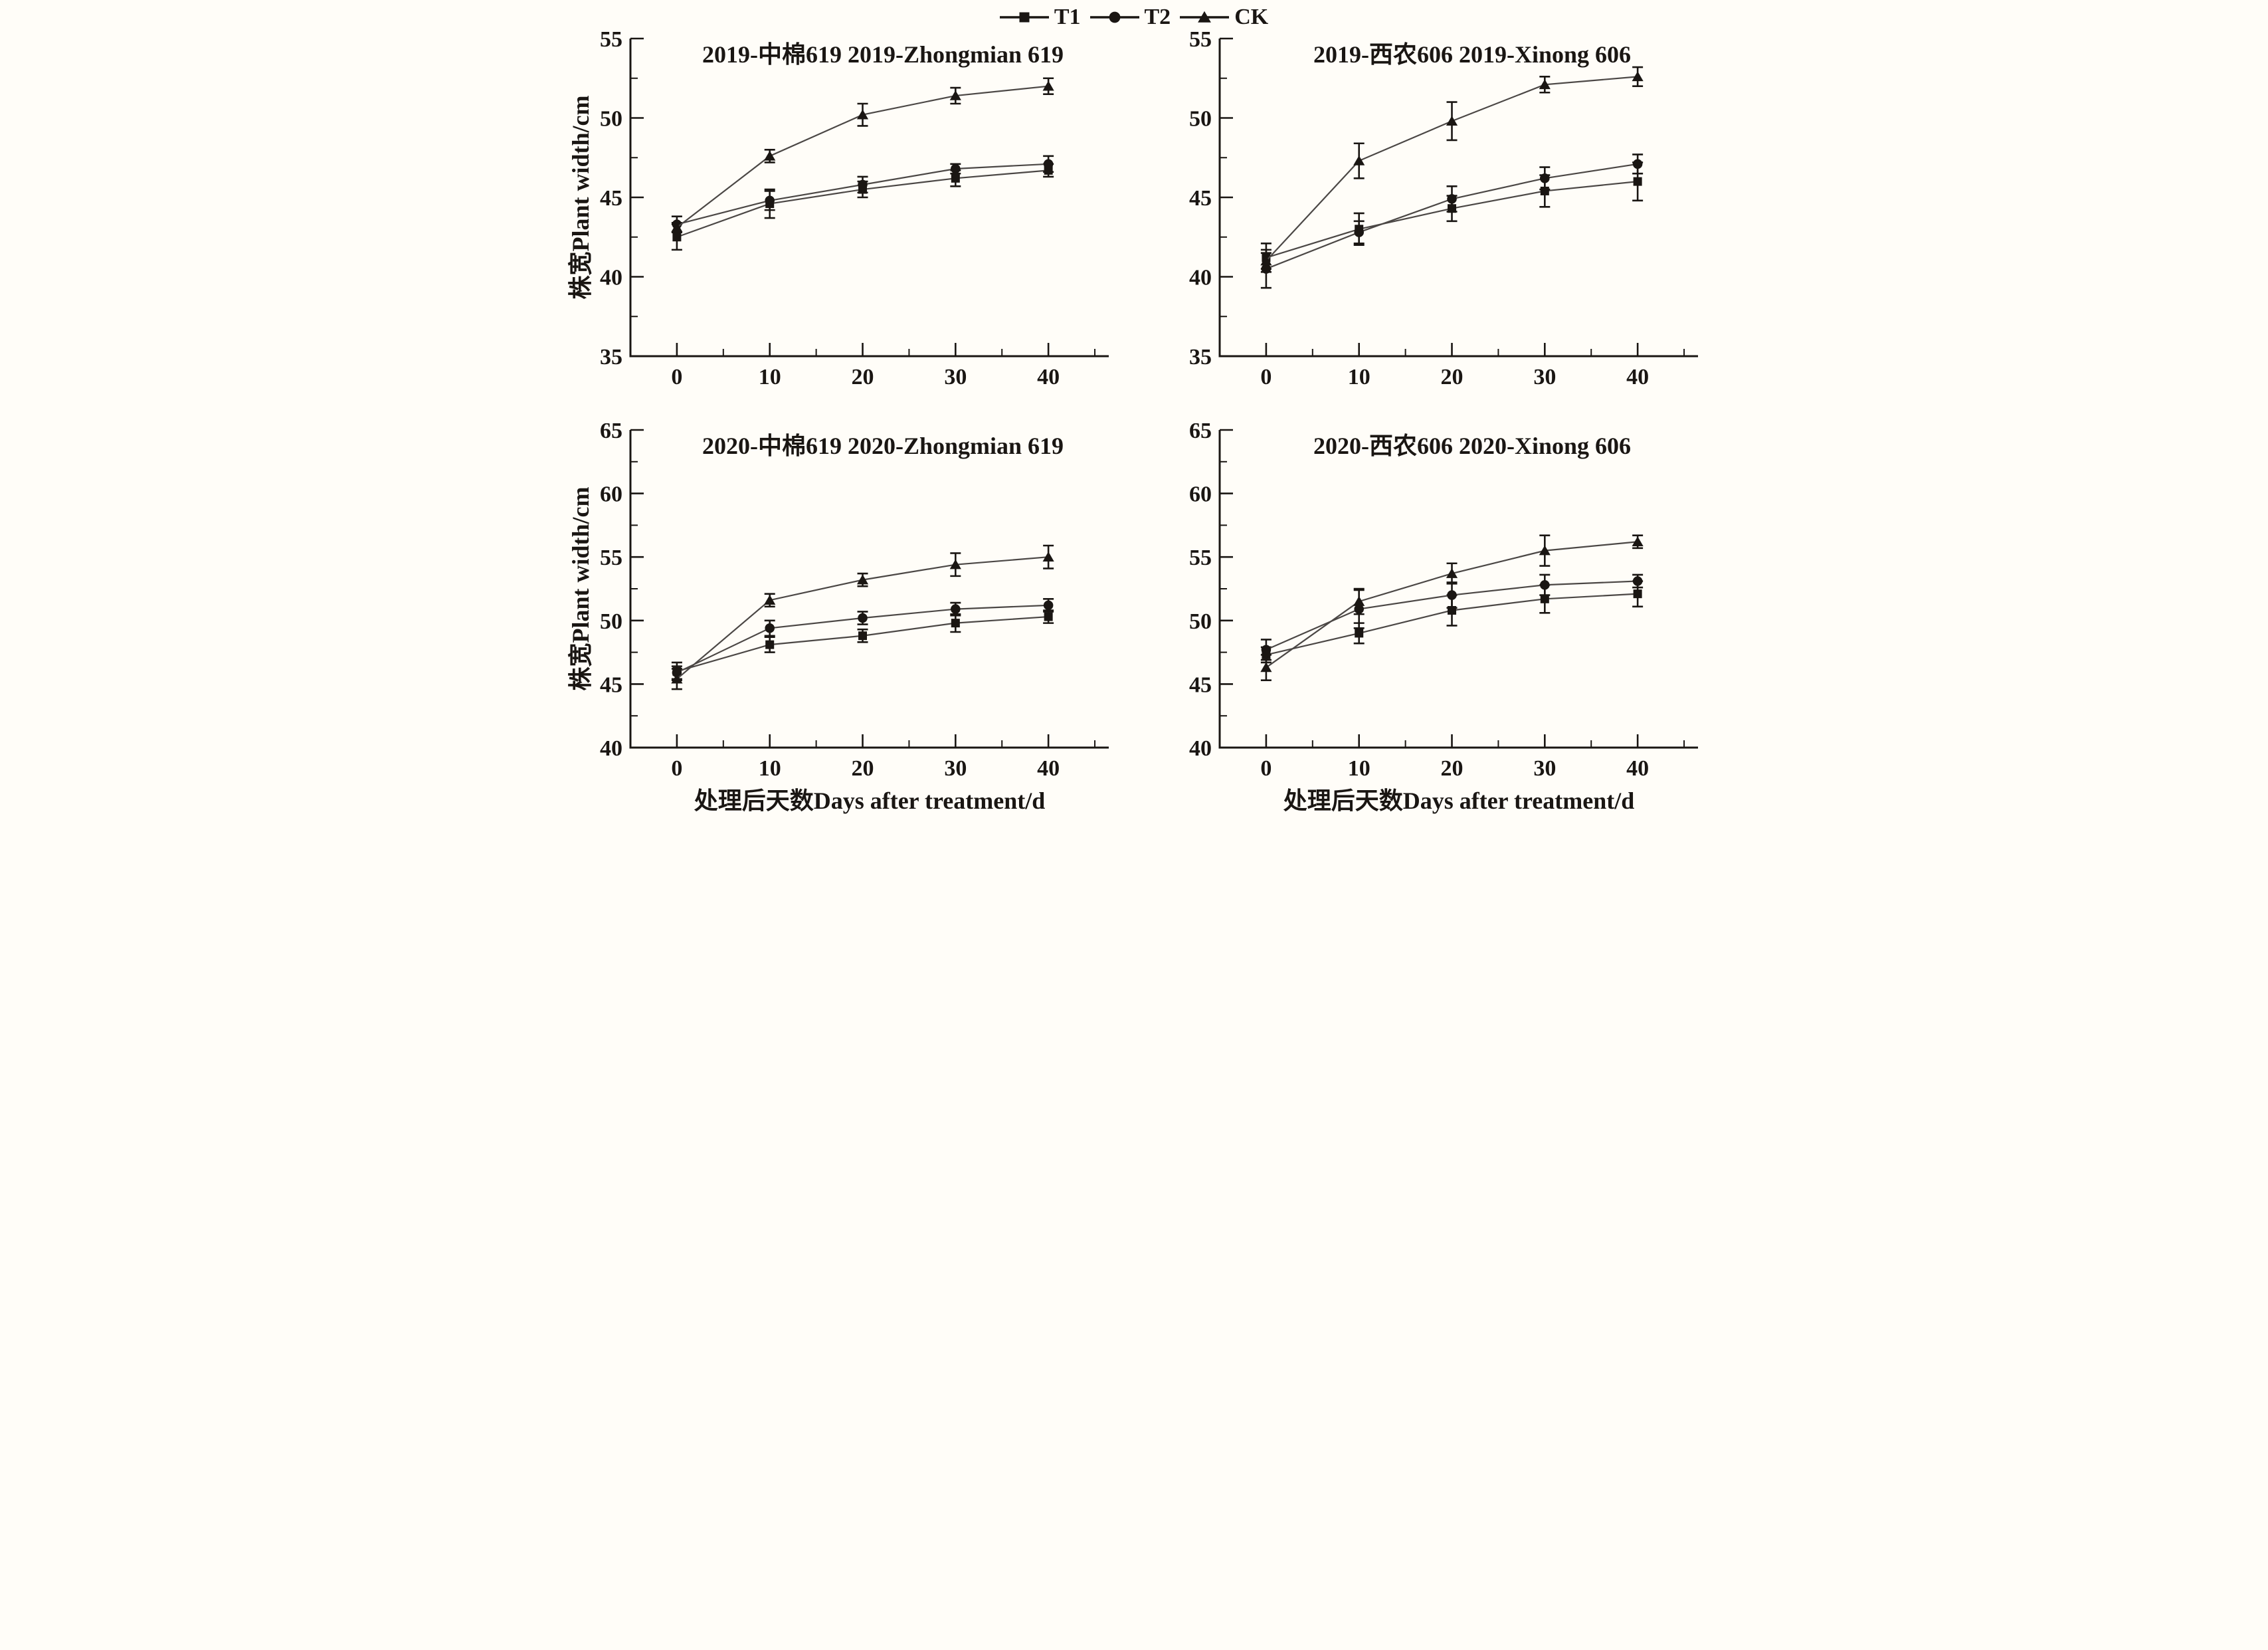 The width and height of the screenshot is (2268, 1650). I want to click on t2-circle-marker-icon, so click(1114, 17).